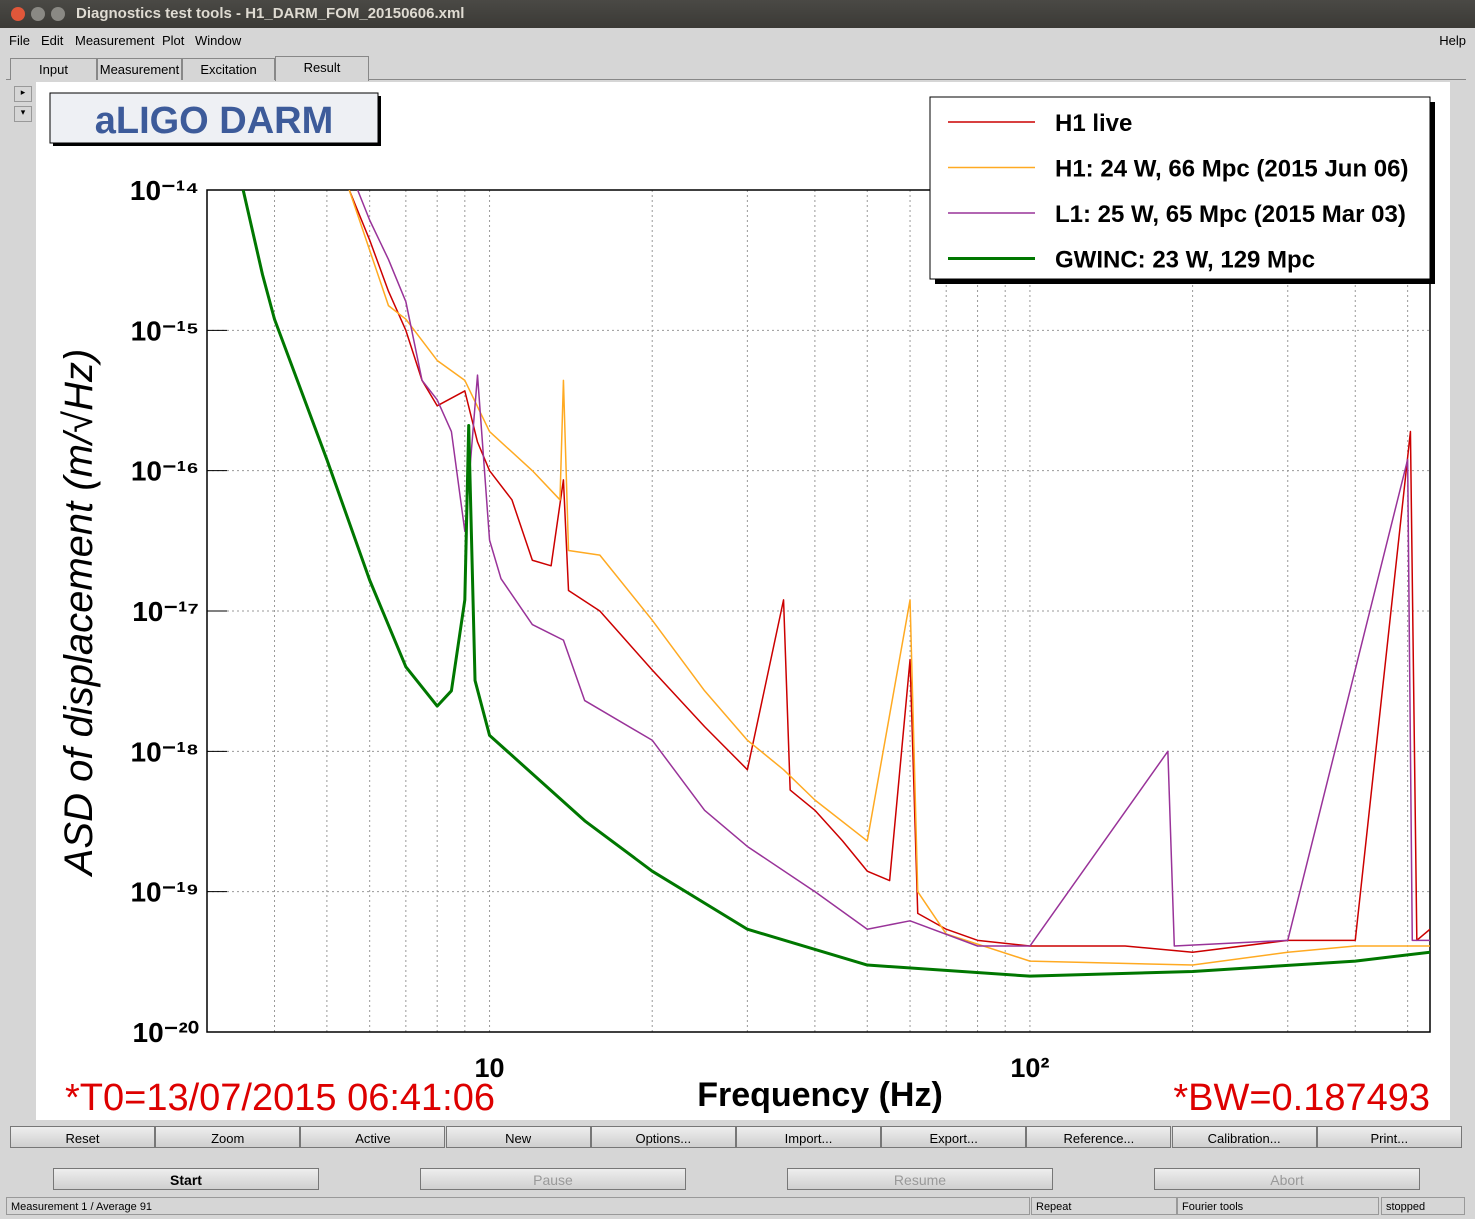 This screenshot has height=1219, width=1475. I want to click on plot-button: Active, so click(373, 1137).